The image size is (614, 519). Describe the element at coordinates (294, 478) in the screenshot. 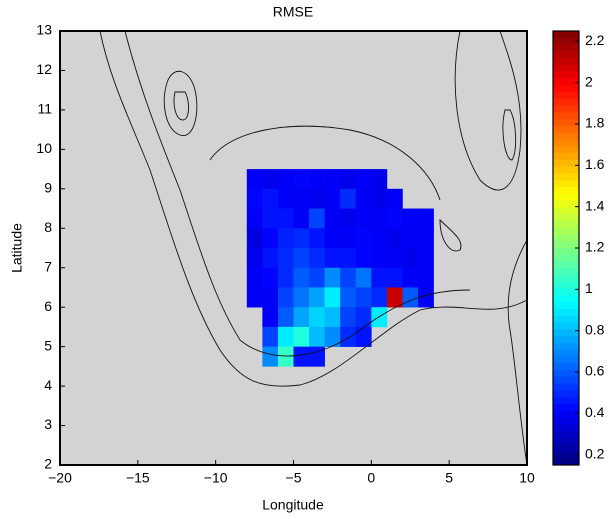

I see `x-tick-label: −5` at that location.